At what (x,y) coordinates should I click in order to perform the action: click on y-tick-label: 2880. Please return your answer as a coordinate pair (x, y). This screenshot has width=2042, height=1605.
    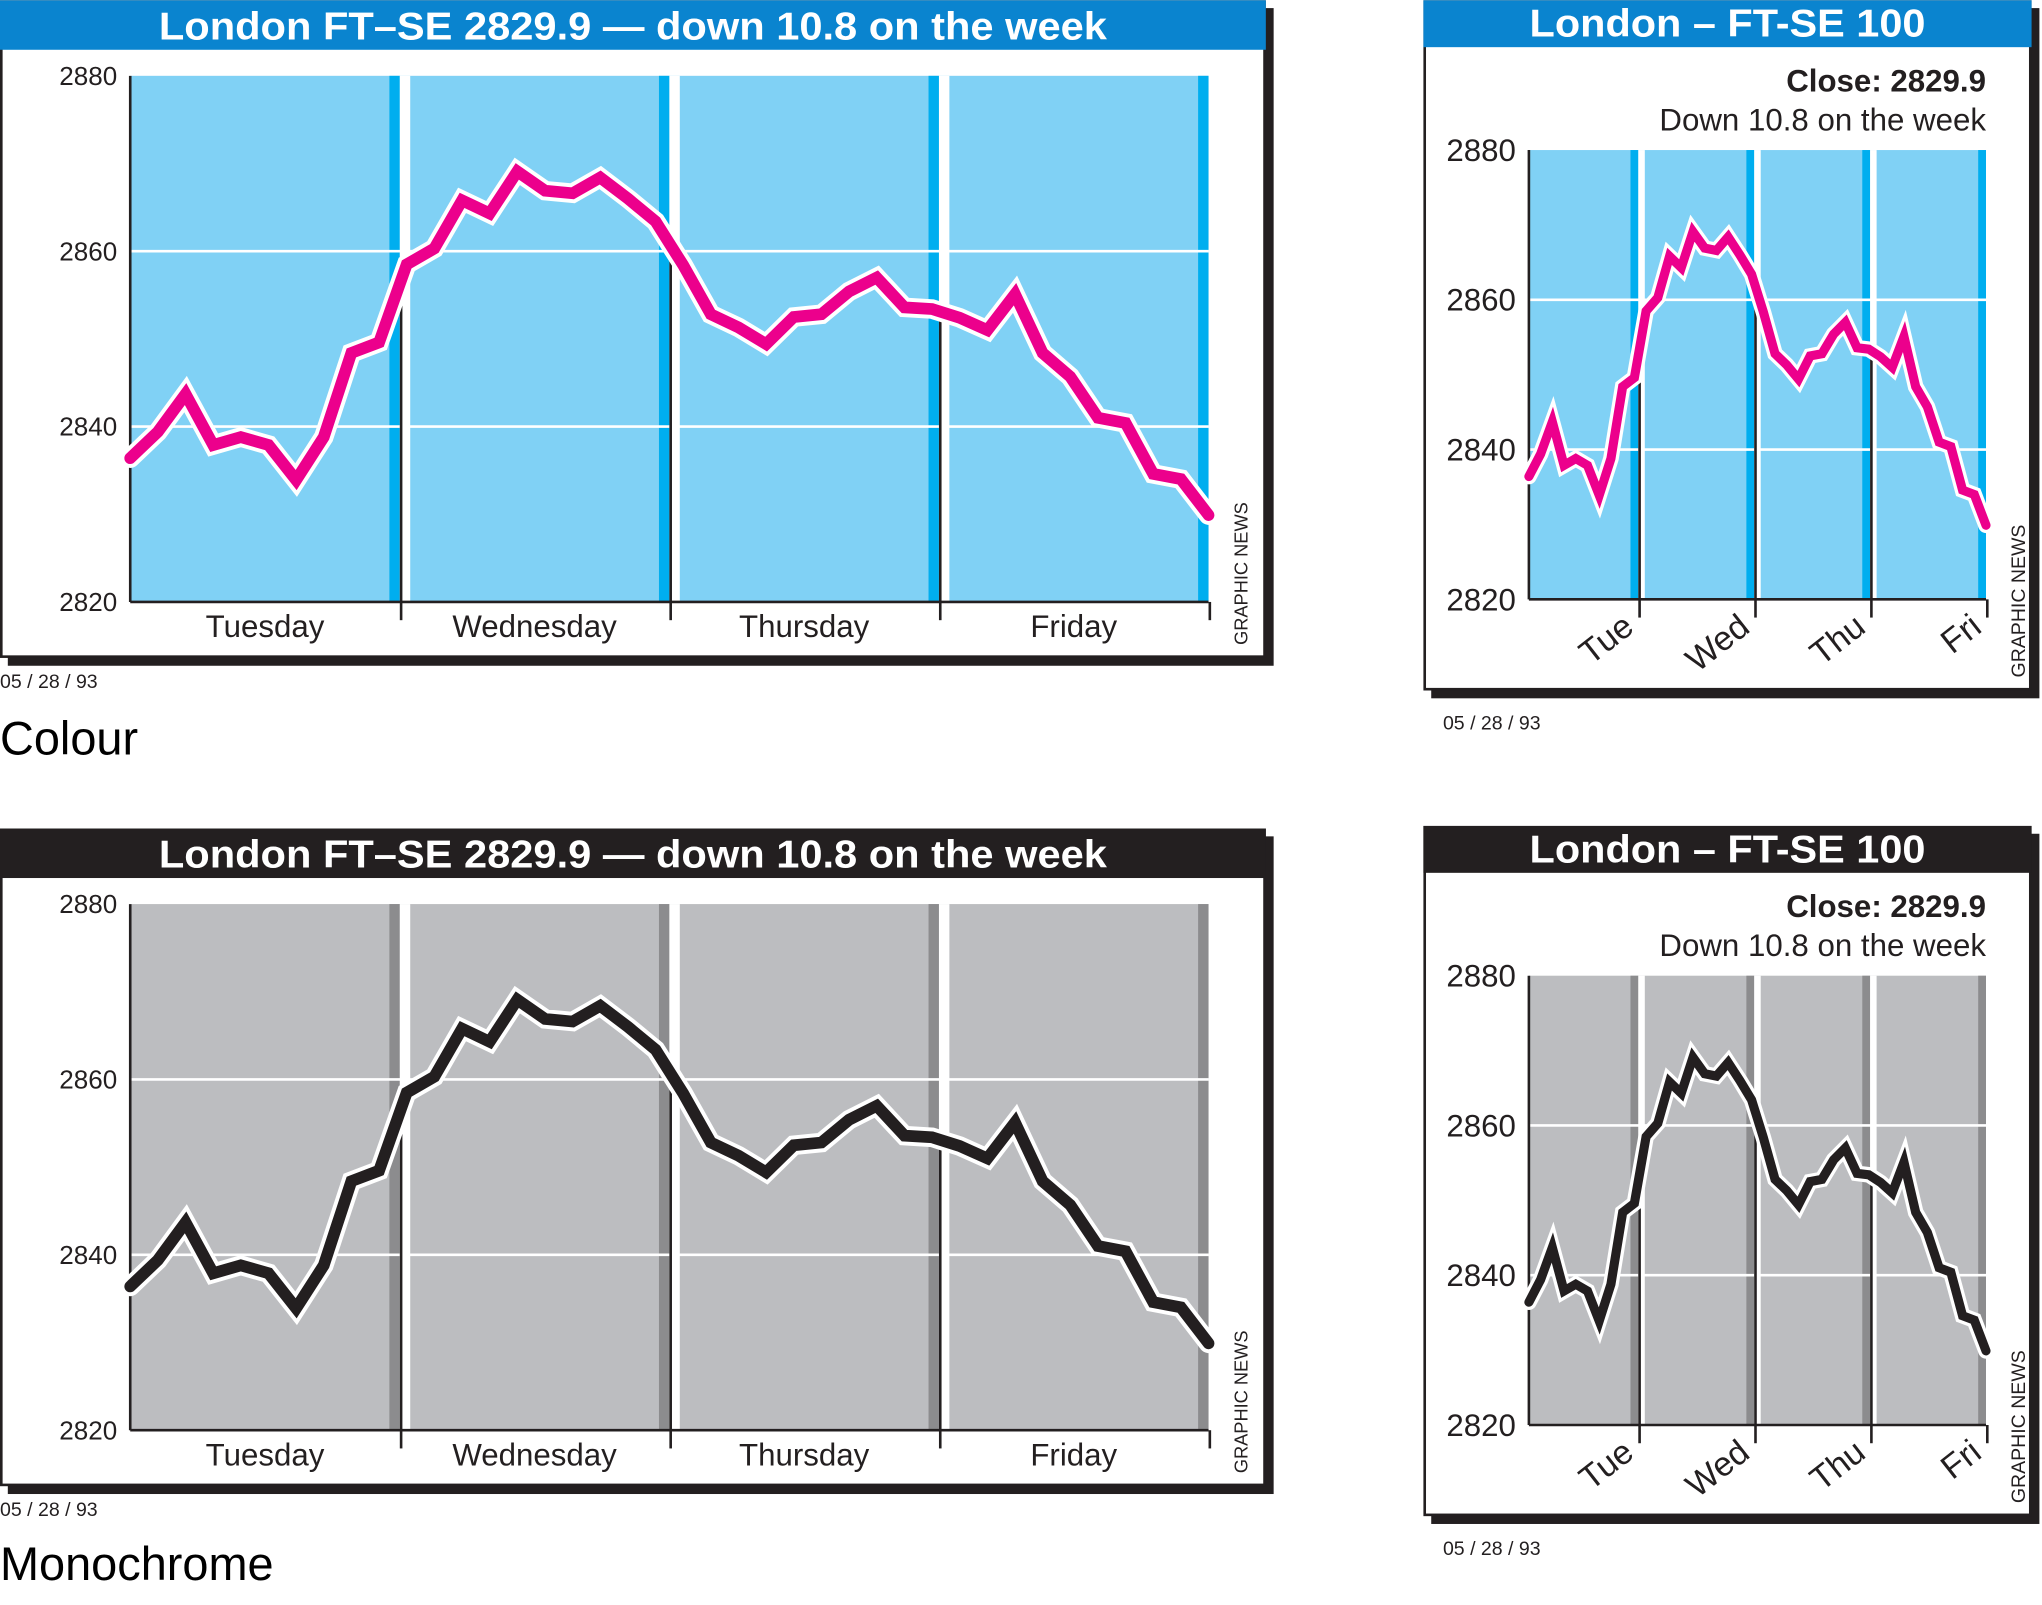
    Looking at the image, I should click on (88, 904).